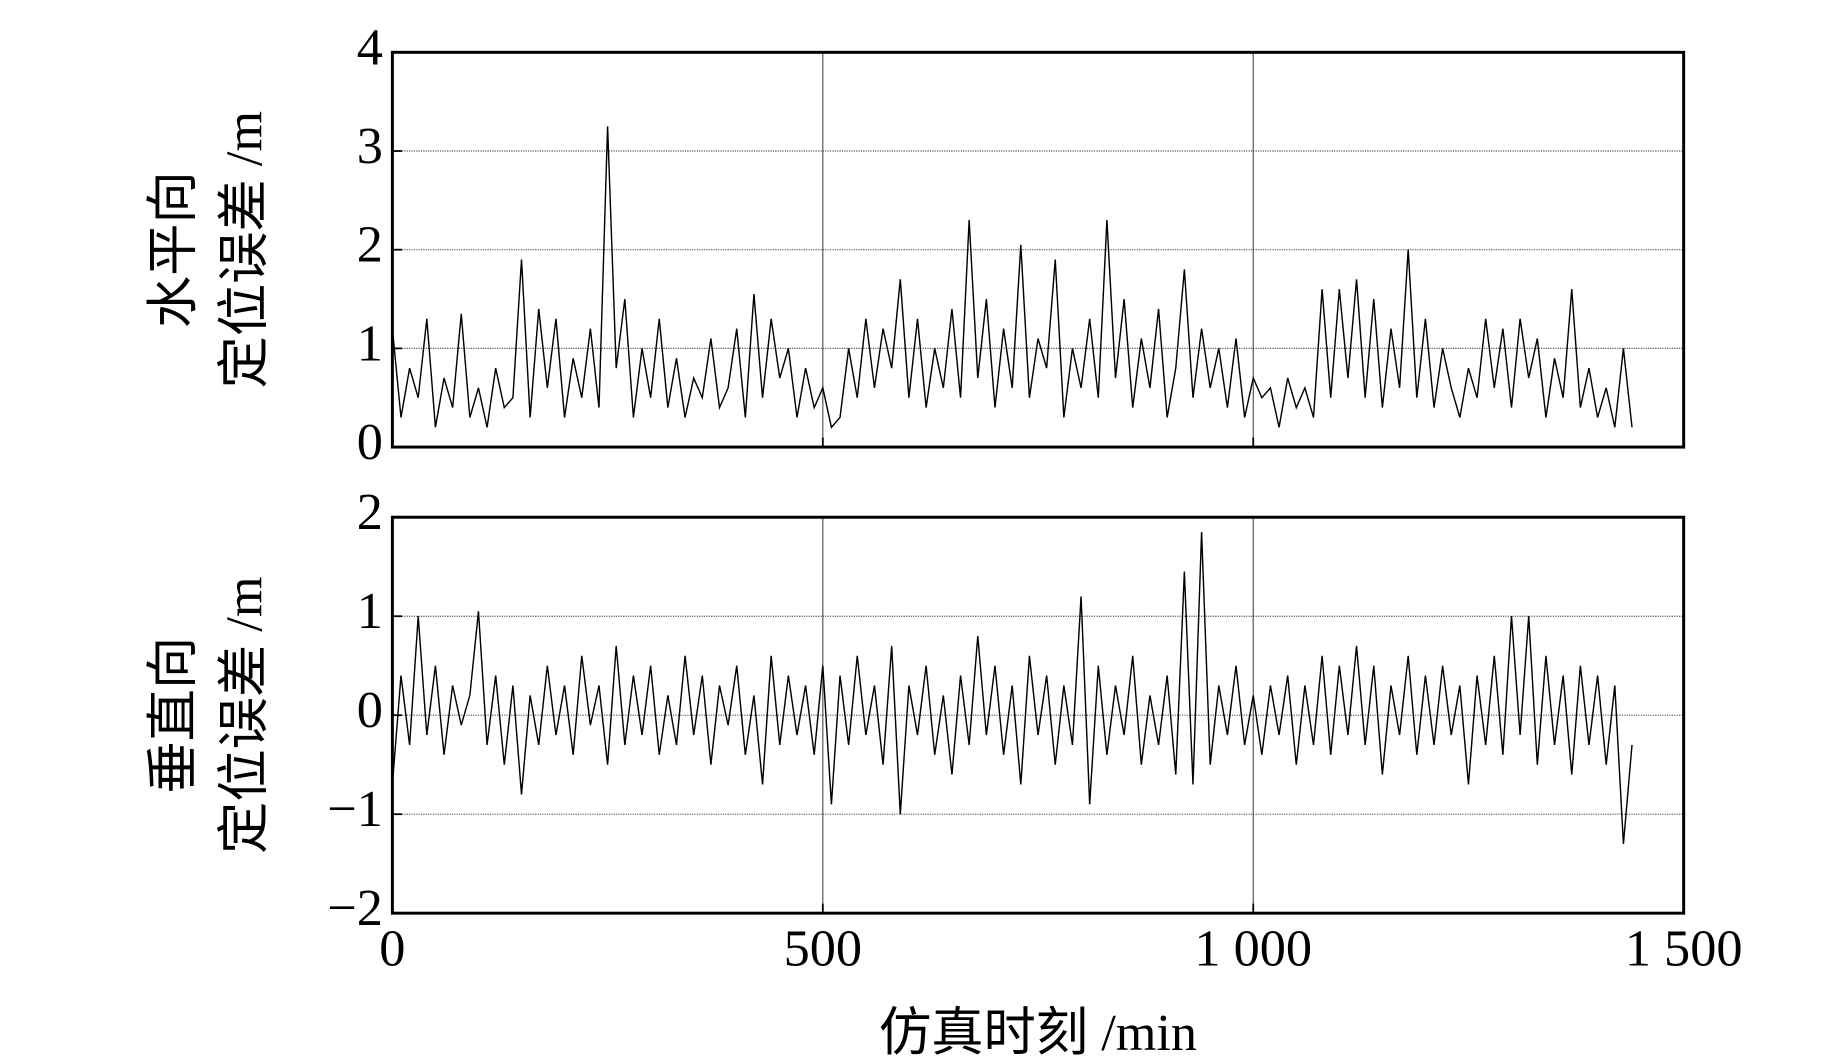 This screenshot has width=1843, height=1063. What do you see at coordinates (370, 47) in the screenshot?
I see `y-tick-label: 4` at bounding box center [370, 47].